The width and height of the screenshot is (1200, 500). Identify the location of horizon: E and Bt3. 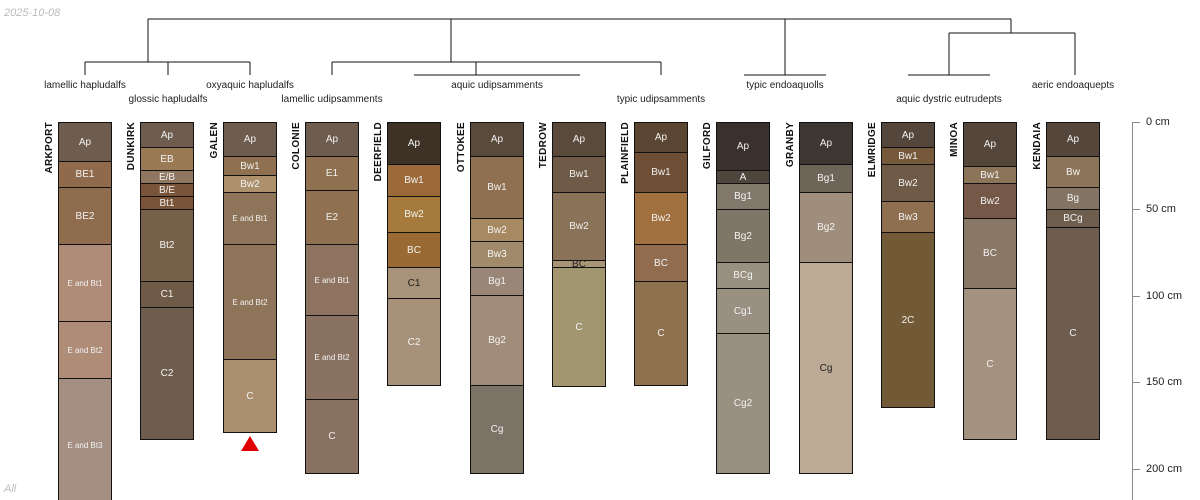
(85, 439).